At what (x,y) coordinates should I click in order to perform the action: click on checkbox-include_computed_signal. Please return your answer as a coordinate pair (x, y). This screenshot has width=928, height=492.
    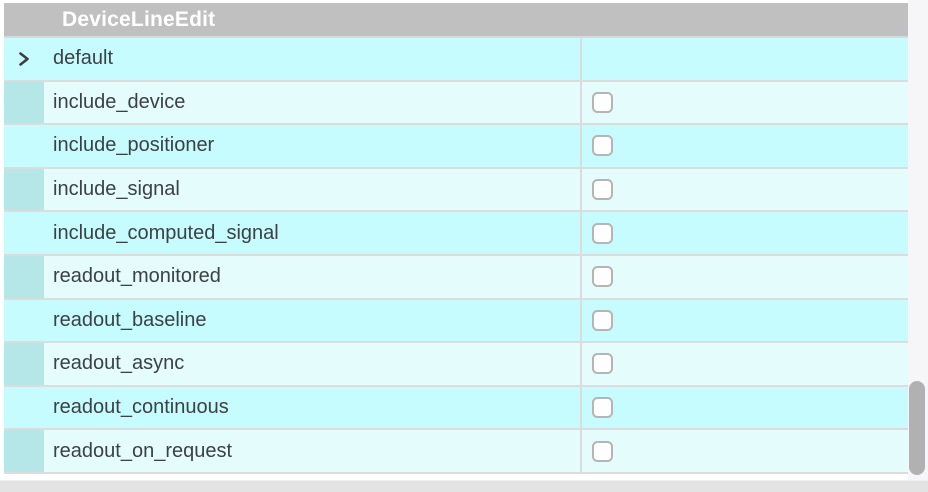
    Looking at the image, I should click on (602, 233).